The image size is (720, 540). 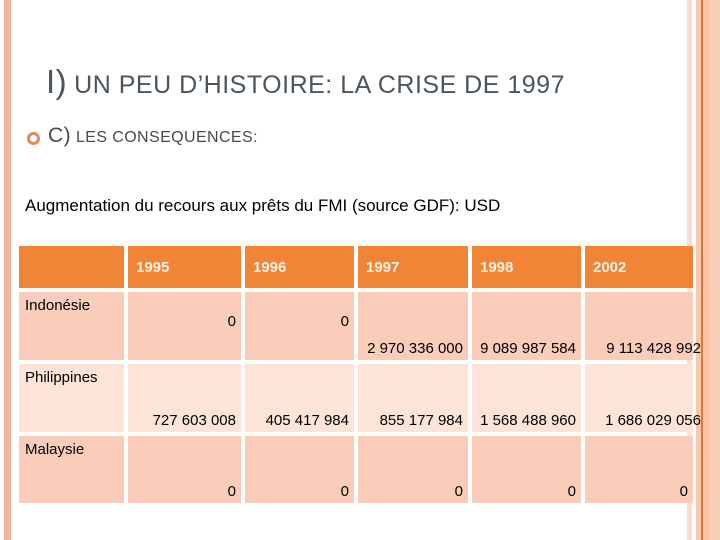 I want to click on table-cell: 405 417 984, so click(x=299, y=398).